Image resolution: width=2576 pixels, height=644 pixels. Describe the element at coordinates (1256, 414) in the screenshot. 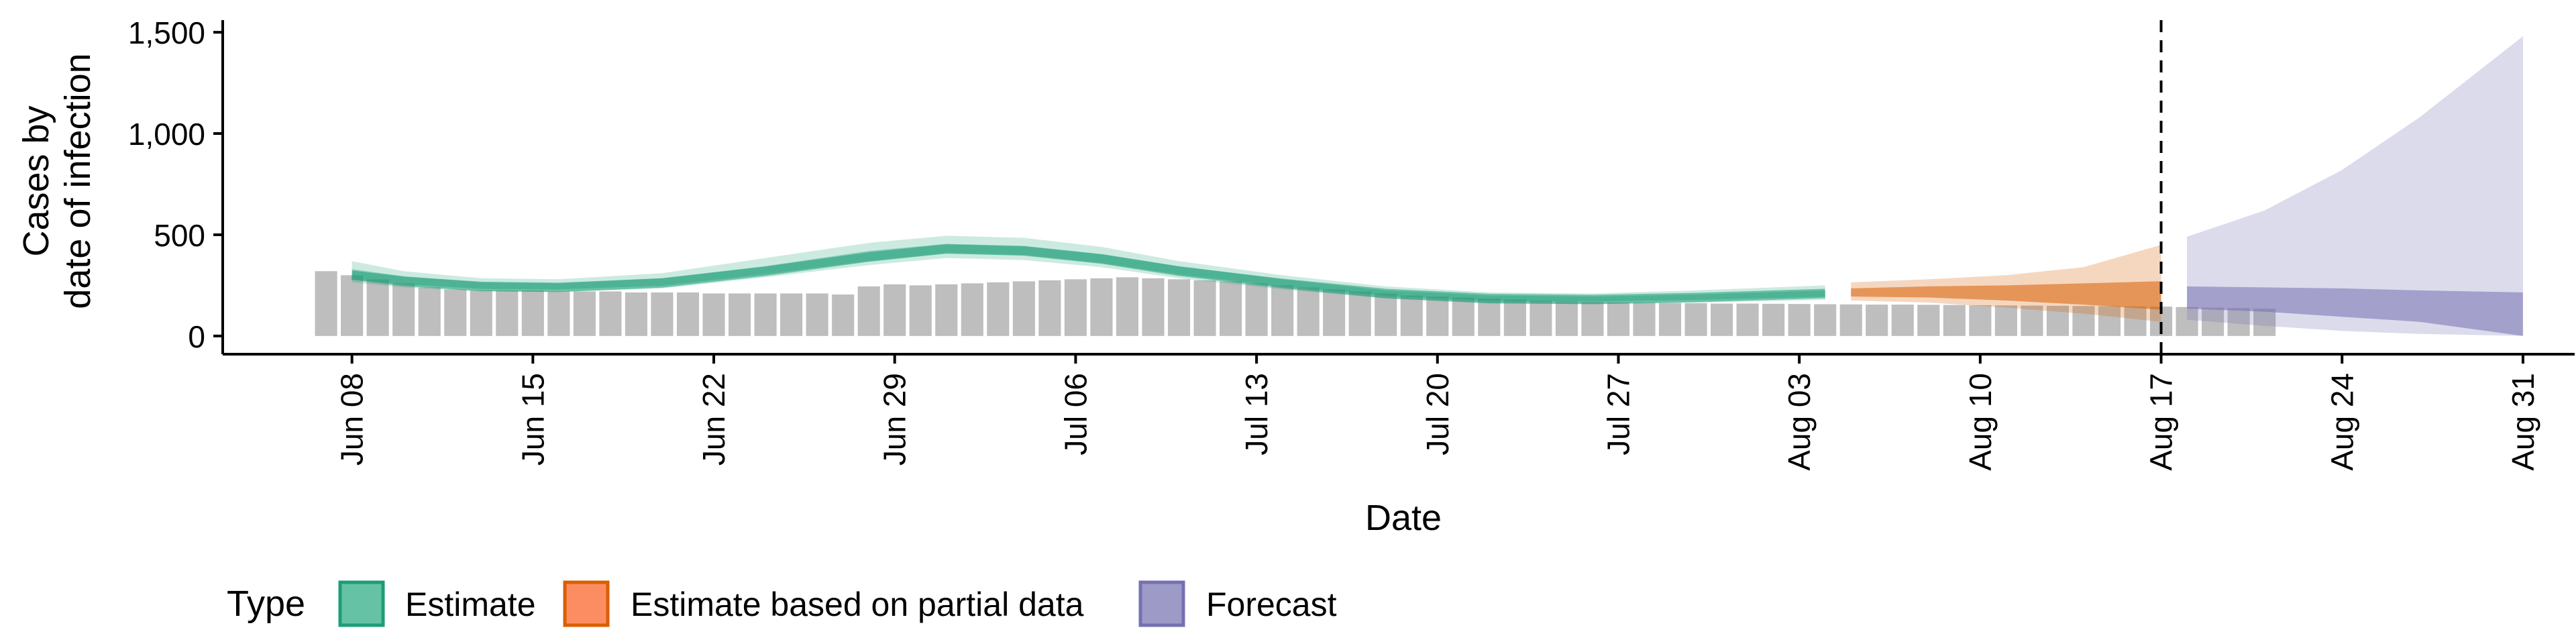

I see `x-tick-label: Jul 13` at that location.